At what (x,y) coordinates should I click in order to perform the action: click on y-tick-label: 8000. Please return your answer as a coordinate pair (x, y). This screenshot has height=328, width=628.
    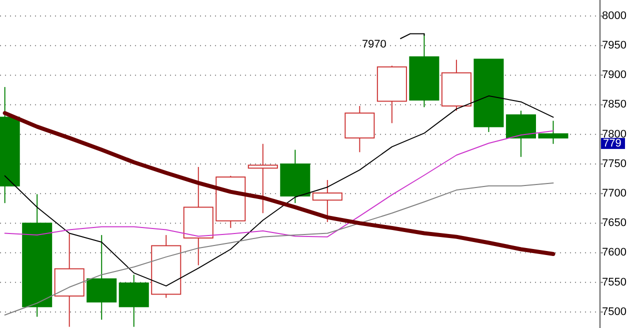
    Looking at the image, I should click on (614, 16).